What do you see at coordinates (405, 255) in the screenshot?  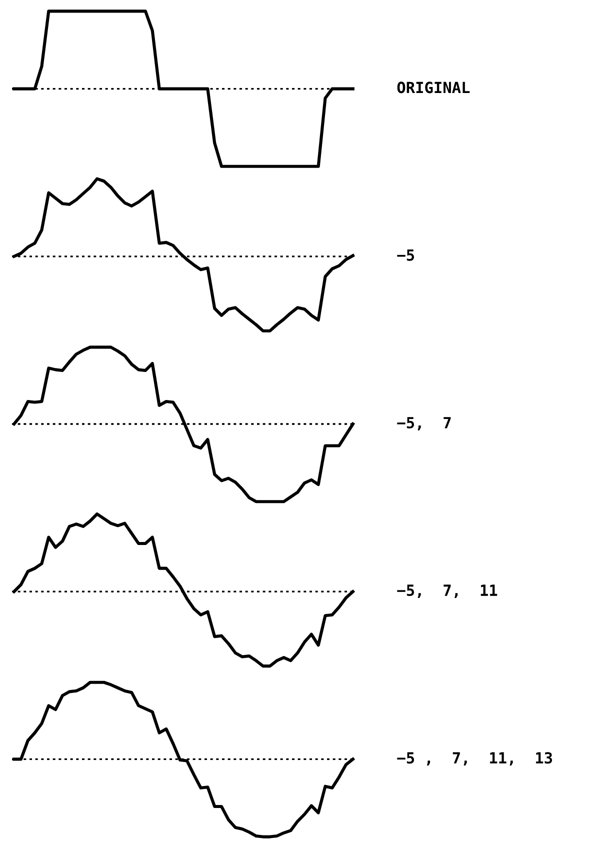 I see `text: −5` at bounding box center [405, 255].